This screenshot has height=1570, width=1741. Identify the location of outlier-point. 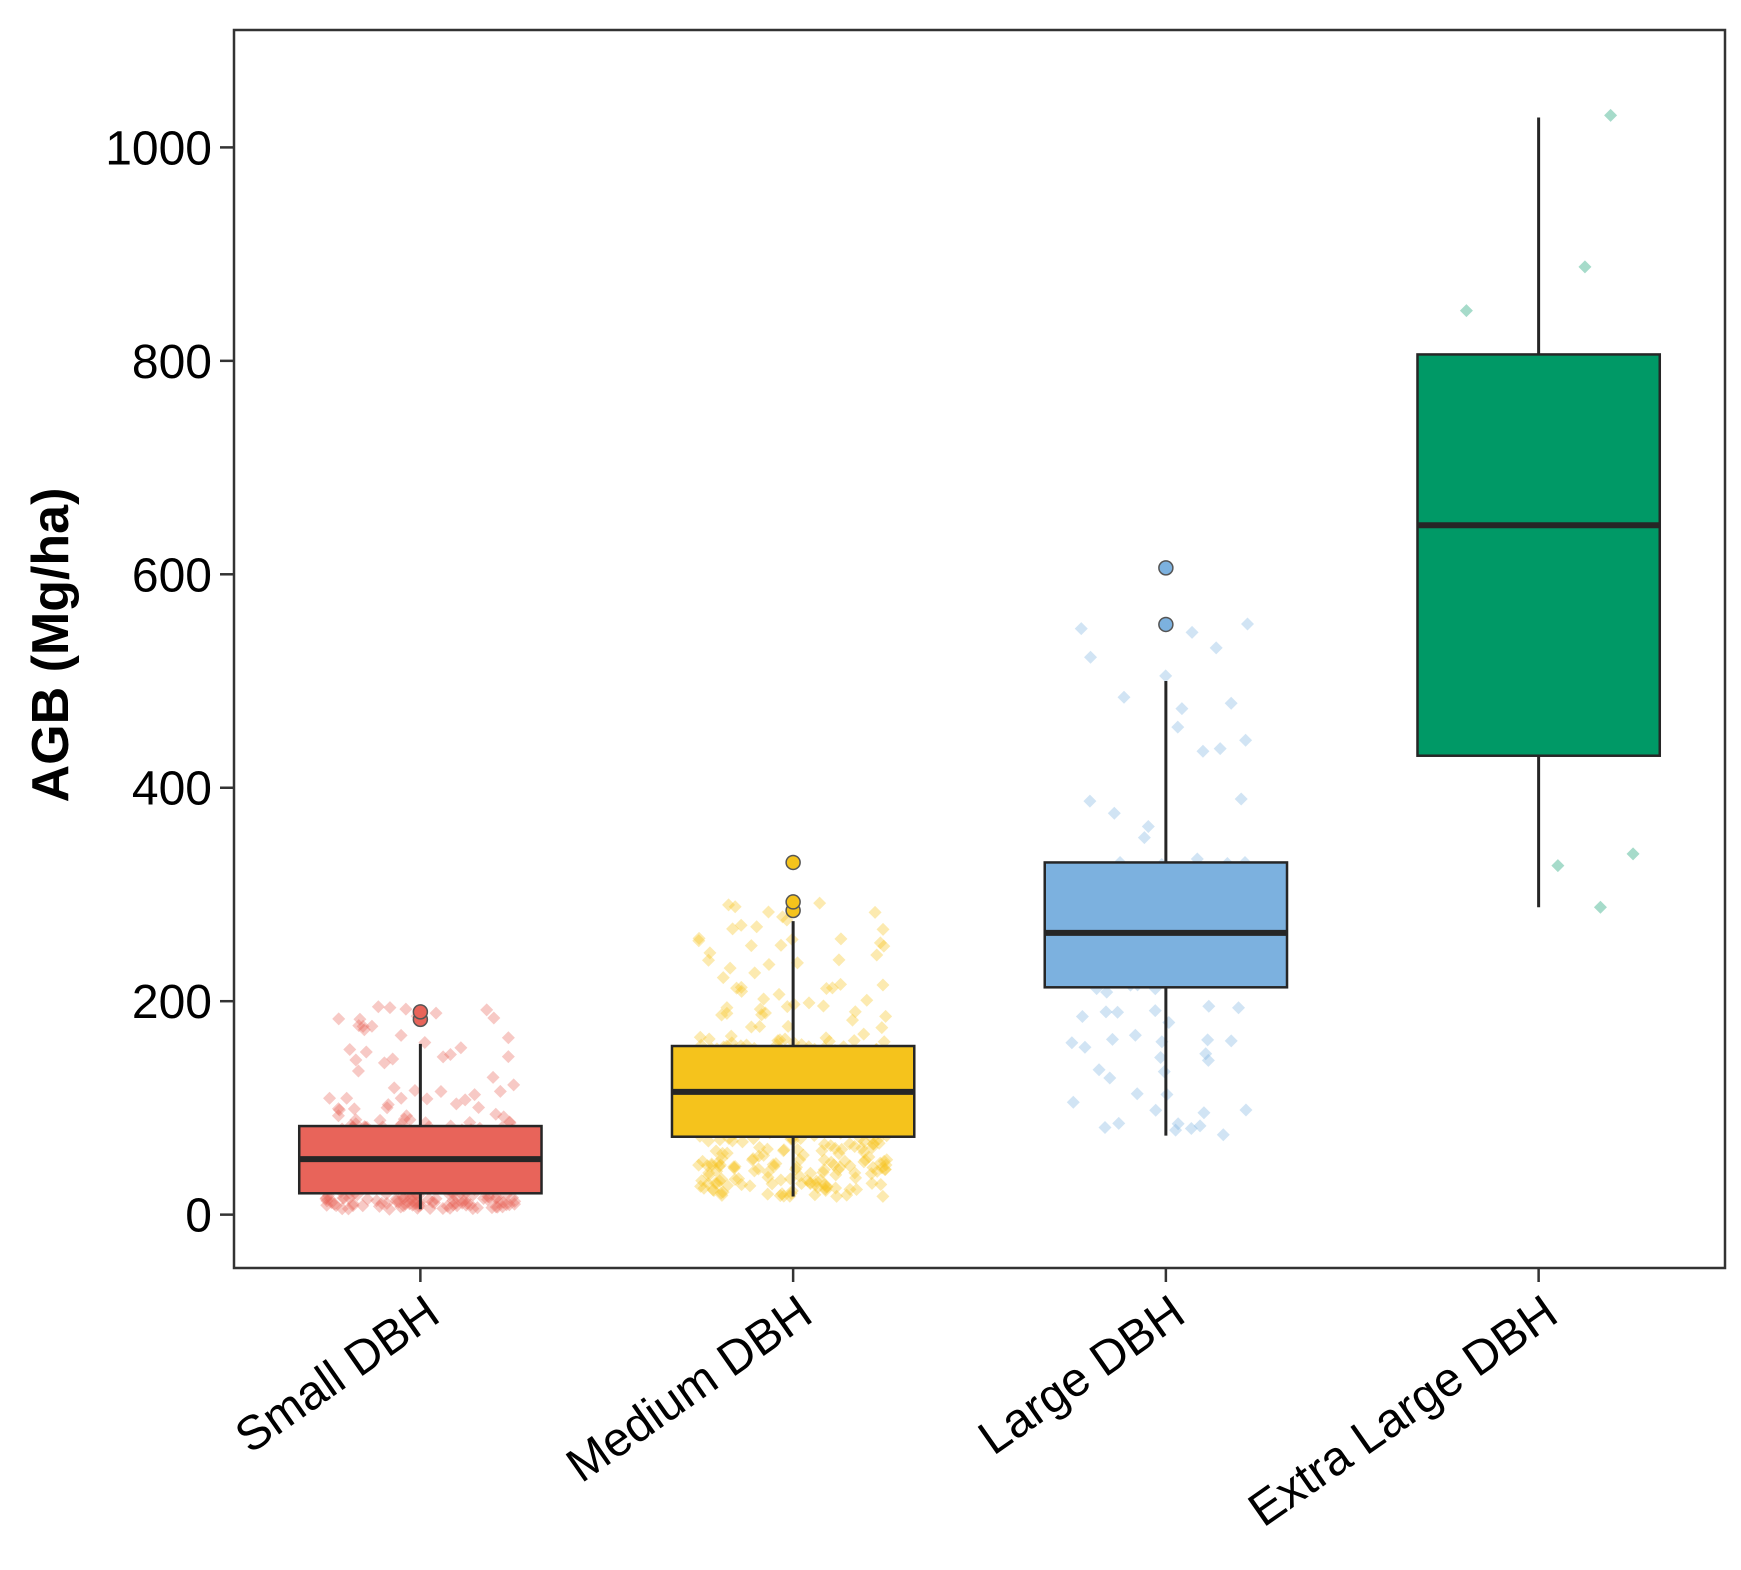
(1166, 568).